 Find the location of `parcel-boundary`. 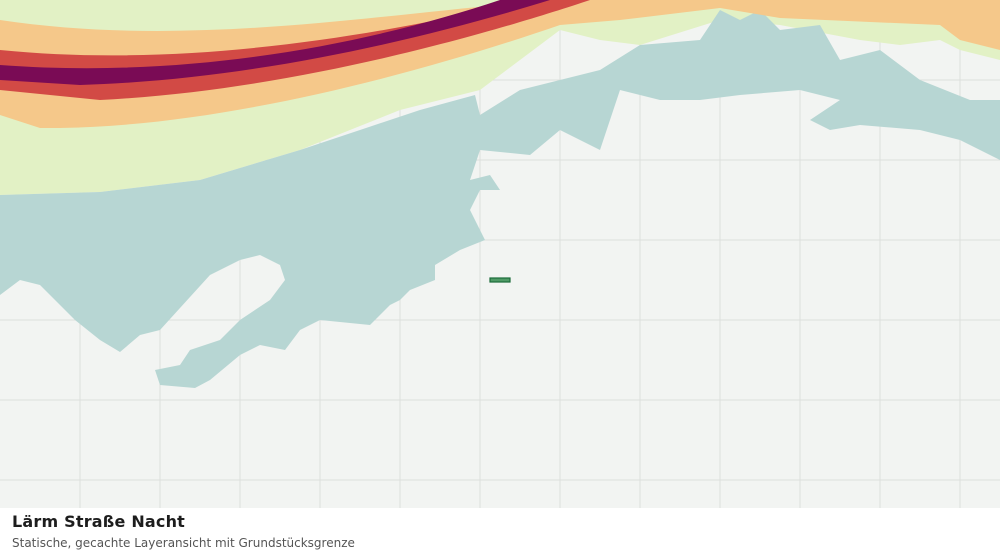

parcel-boundary is located at coordinates (500, 280).